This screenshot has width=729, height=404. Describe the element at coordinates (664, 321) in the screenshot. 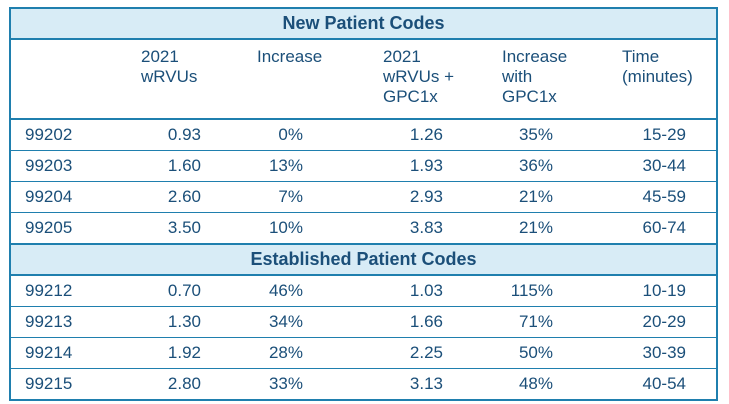

I see `cell-time: 20-29` at that location.